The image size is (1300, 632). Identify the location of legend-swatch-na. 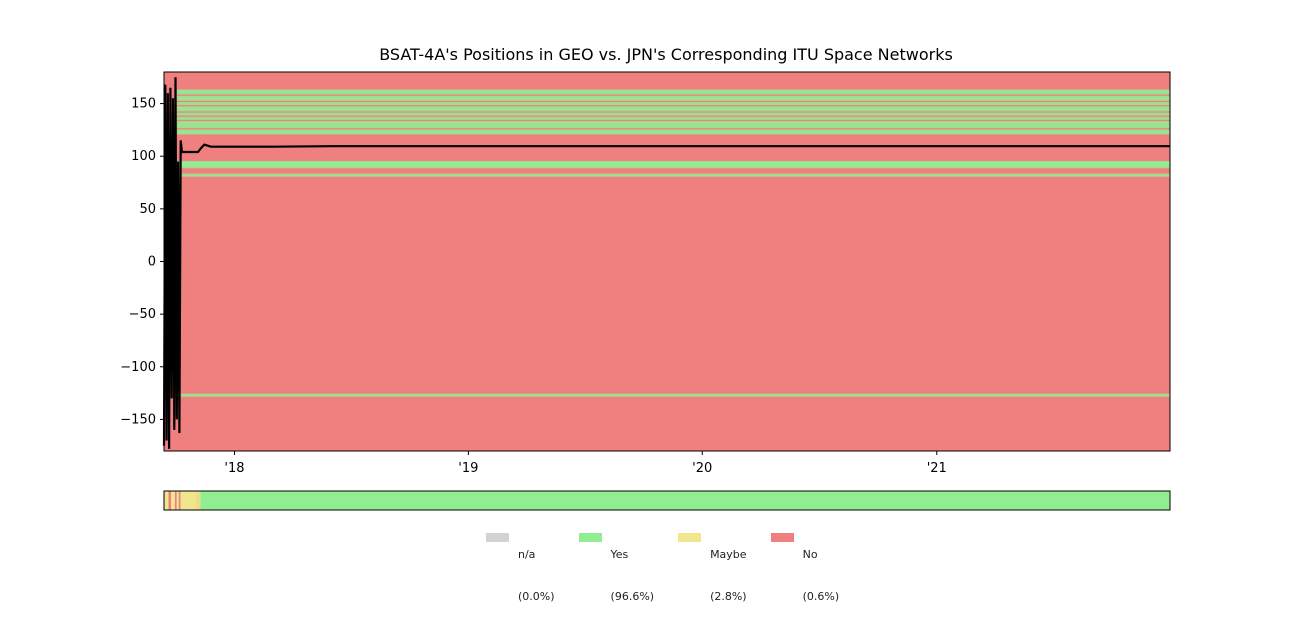
(497, 537).